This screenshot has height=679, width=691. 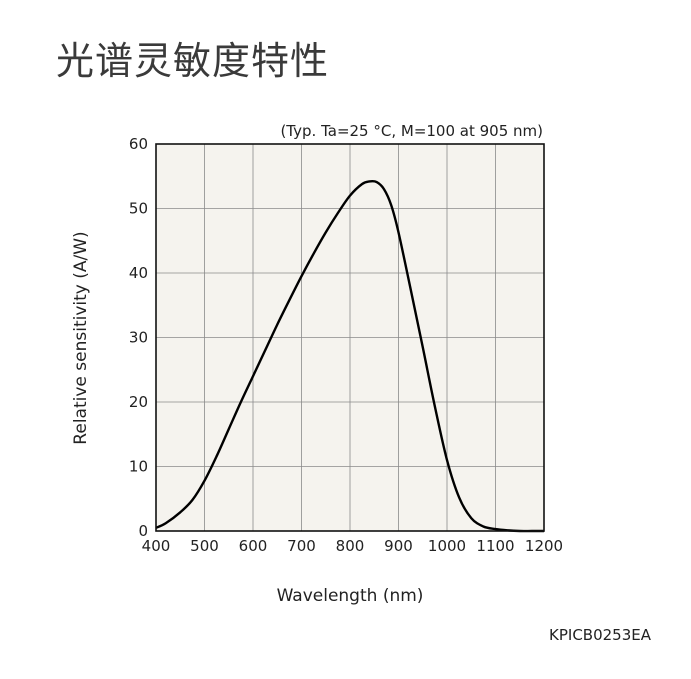 I want to click on y-tick-label: 60, so click(x=138, y=144).